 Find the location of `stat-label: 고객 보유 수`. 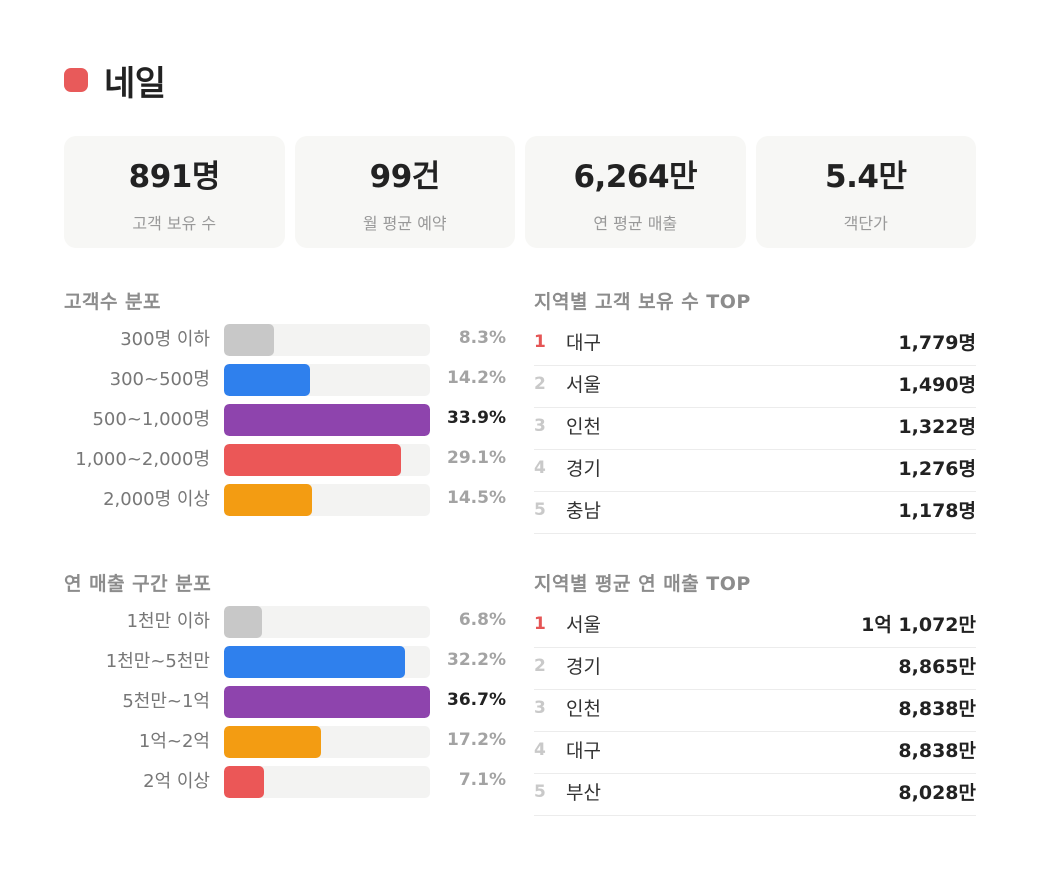

stat-label: 고객 보유 수 is located at coordinates (174, 223).